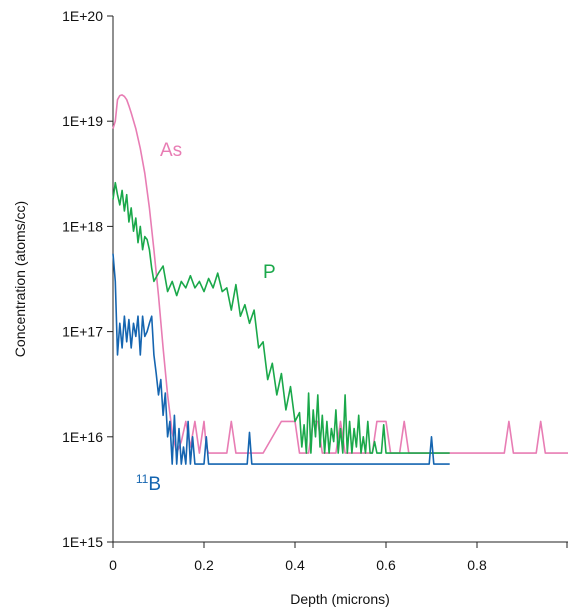 This screenshot has width=570, height=612. I want to click on series-labels: As P 11B, so click(206, 317).